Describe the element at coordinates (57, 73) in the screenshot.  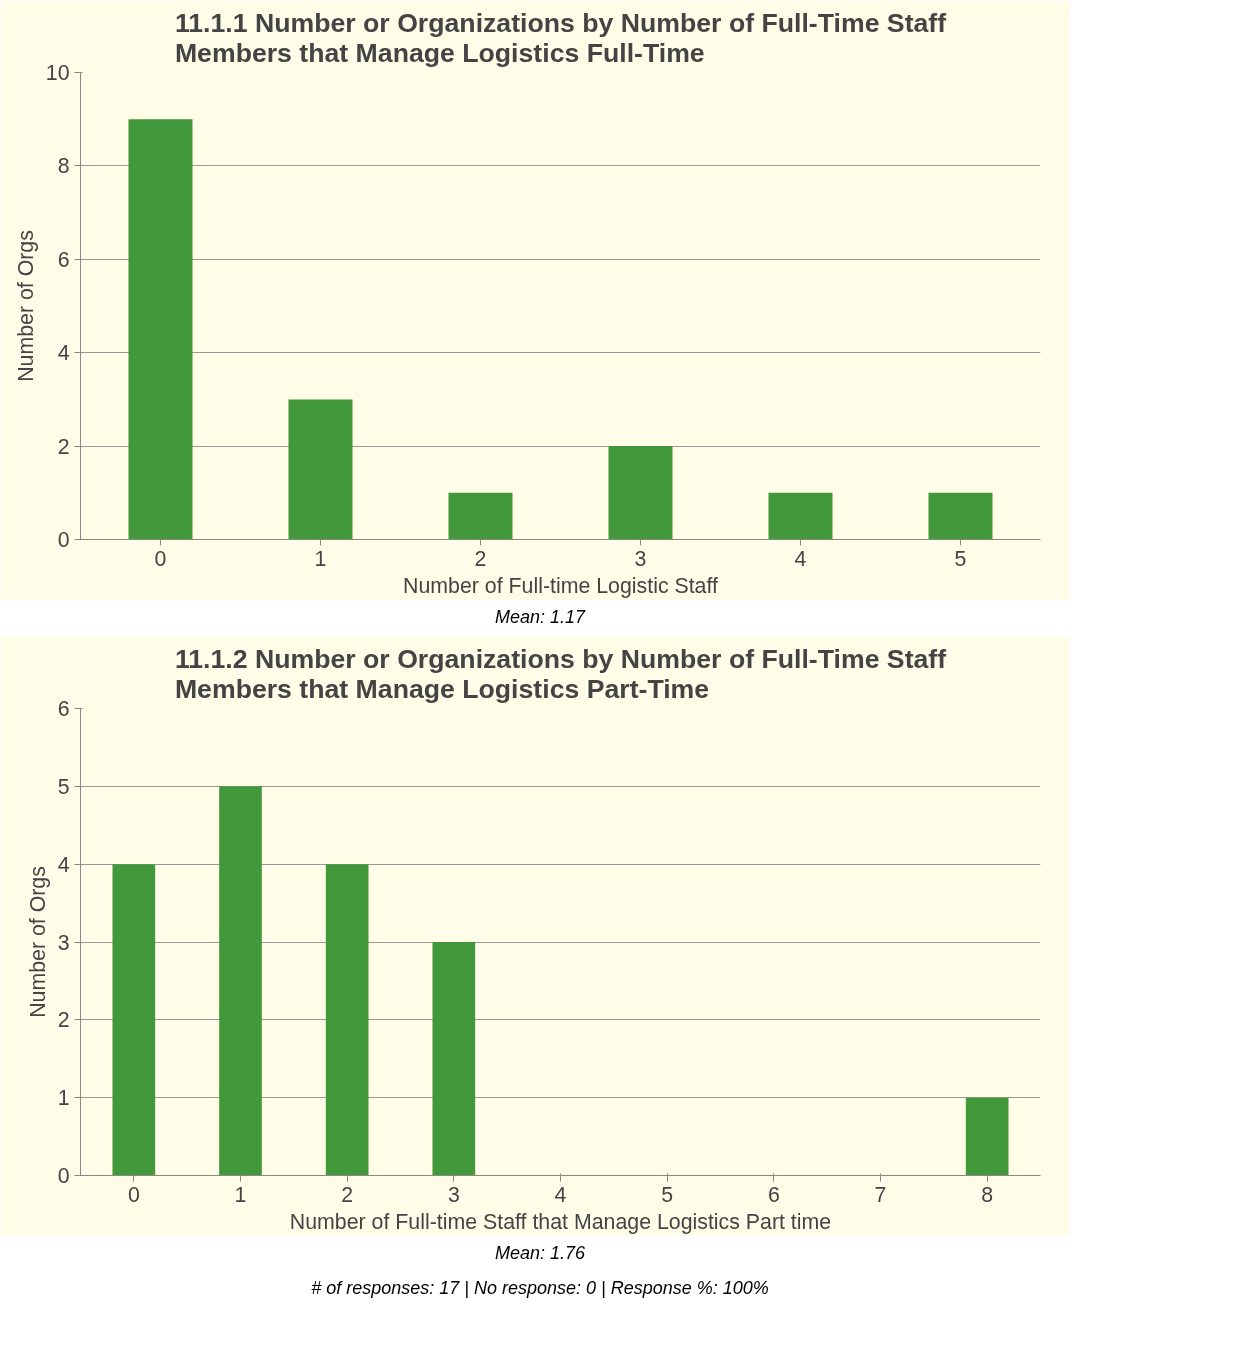
I see `y-tick-label: 10` at that location.